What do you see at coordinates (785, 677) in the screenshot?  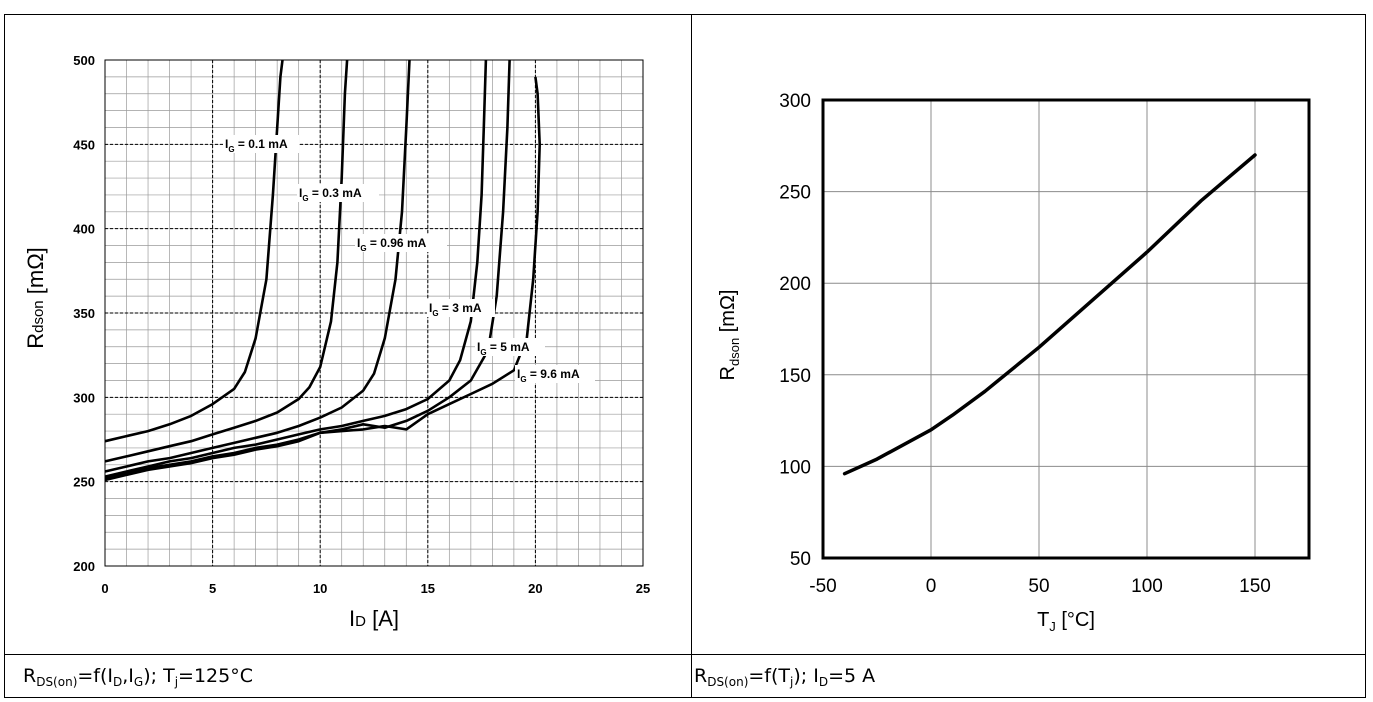 I see `right-caption: RDS(on)=f(Tj); ID=5 A` at bounding box center [785, 677].